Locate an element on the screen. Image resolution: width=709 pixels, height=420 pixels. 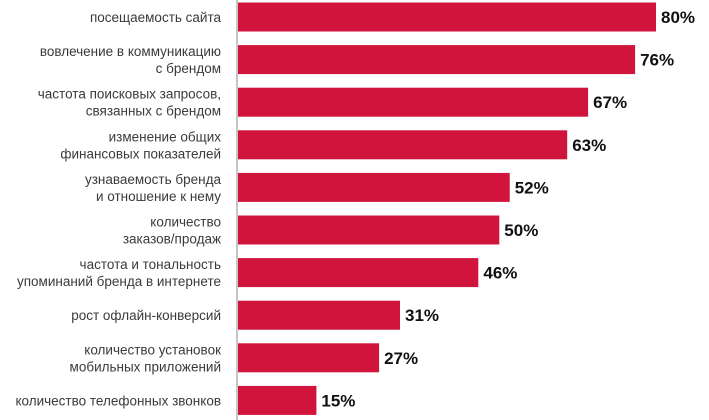
category-label: количество телефонных звонков is located at coordinates (118, 400).